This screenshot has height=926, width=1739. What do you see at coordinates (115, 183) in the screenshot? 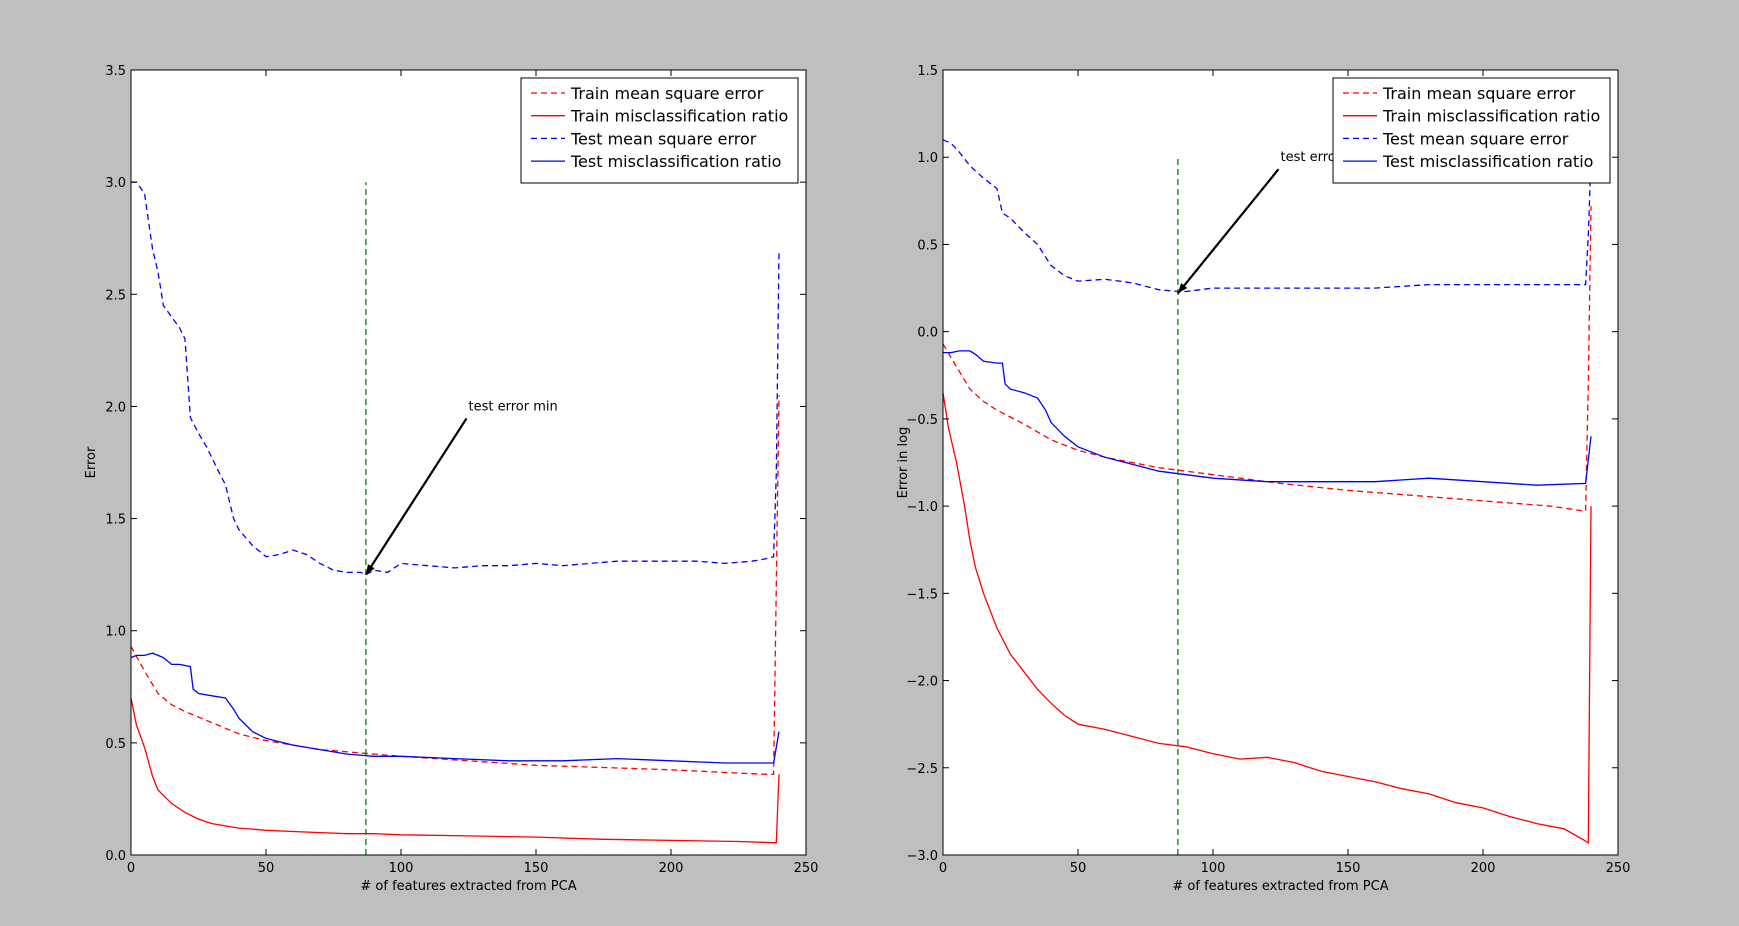
I see `y-tick-label: 3.0` at bounding box center [115, 183].